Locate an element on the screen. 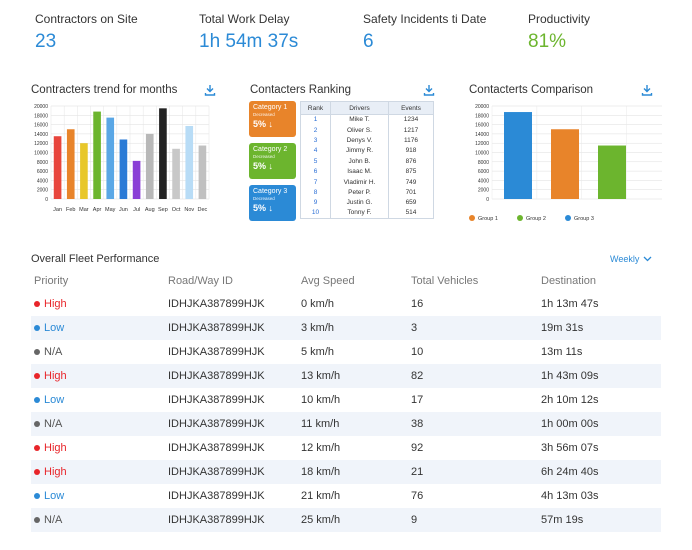 The height and width of the screenshot is (550, 692). category-card-1: Category 1 Decreased 5% ↓ is located at coordinates (272, 119).